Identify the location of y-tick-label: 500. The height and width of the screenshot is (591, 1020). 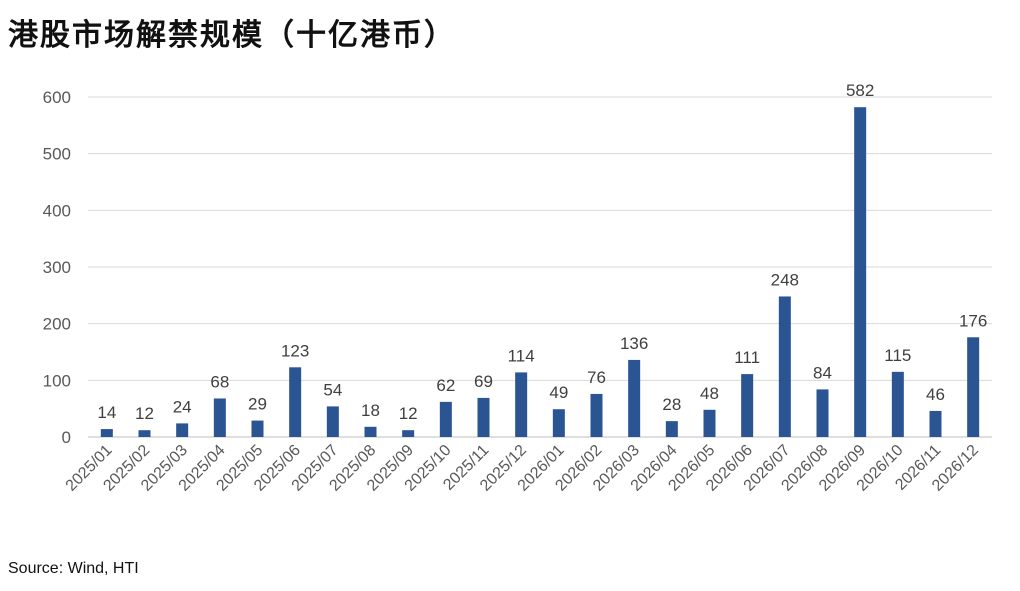
(57, 154).